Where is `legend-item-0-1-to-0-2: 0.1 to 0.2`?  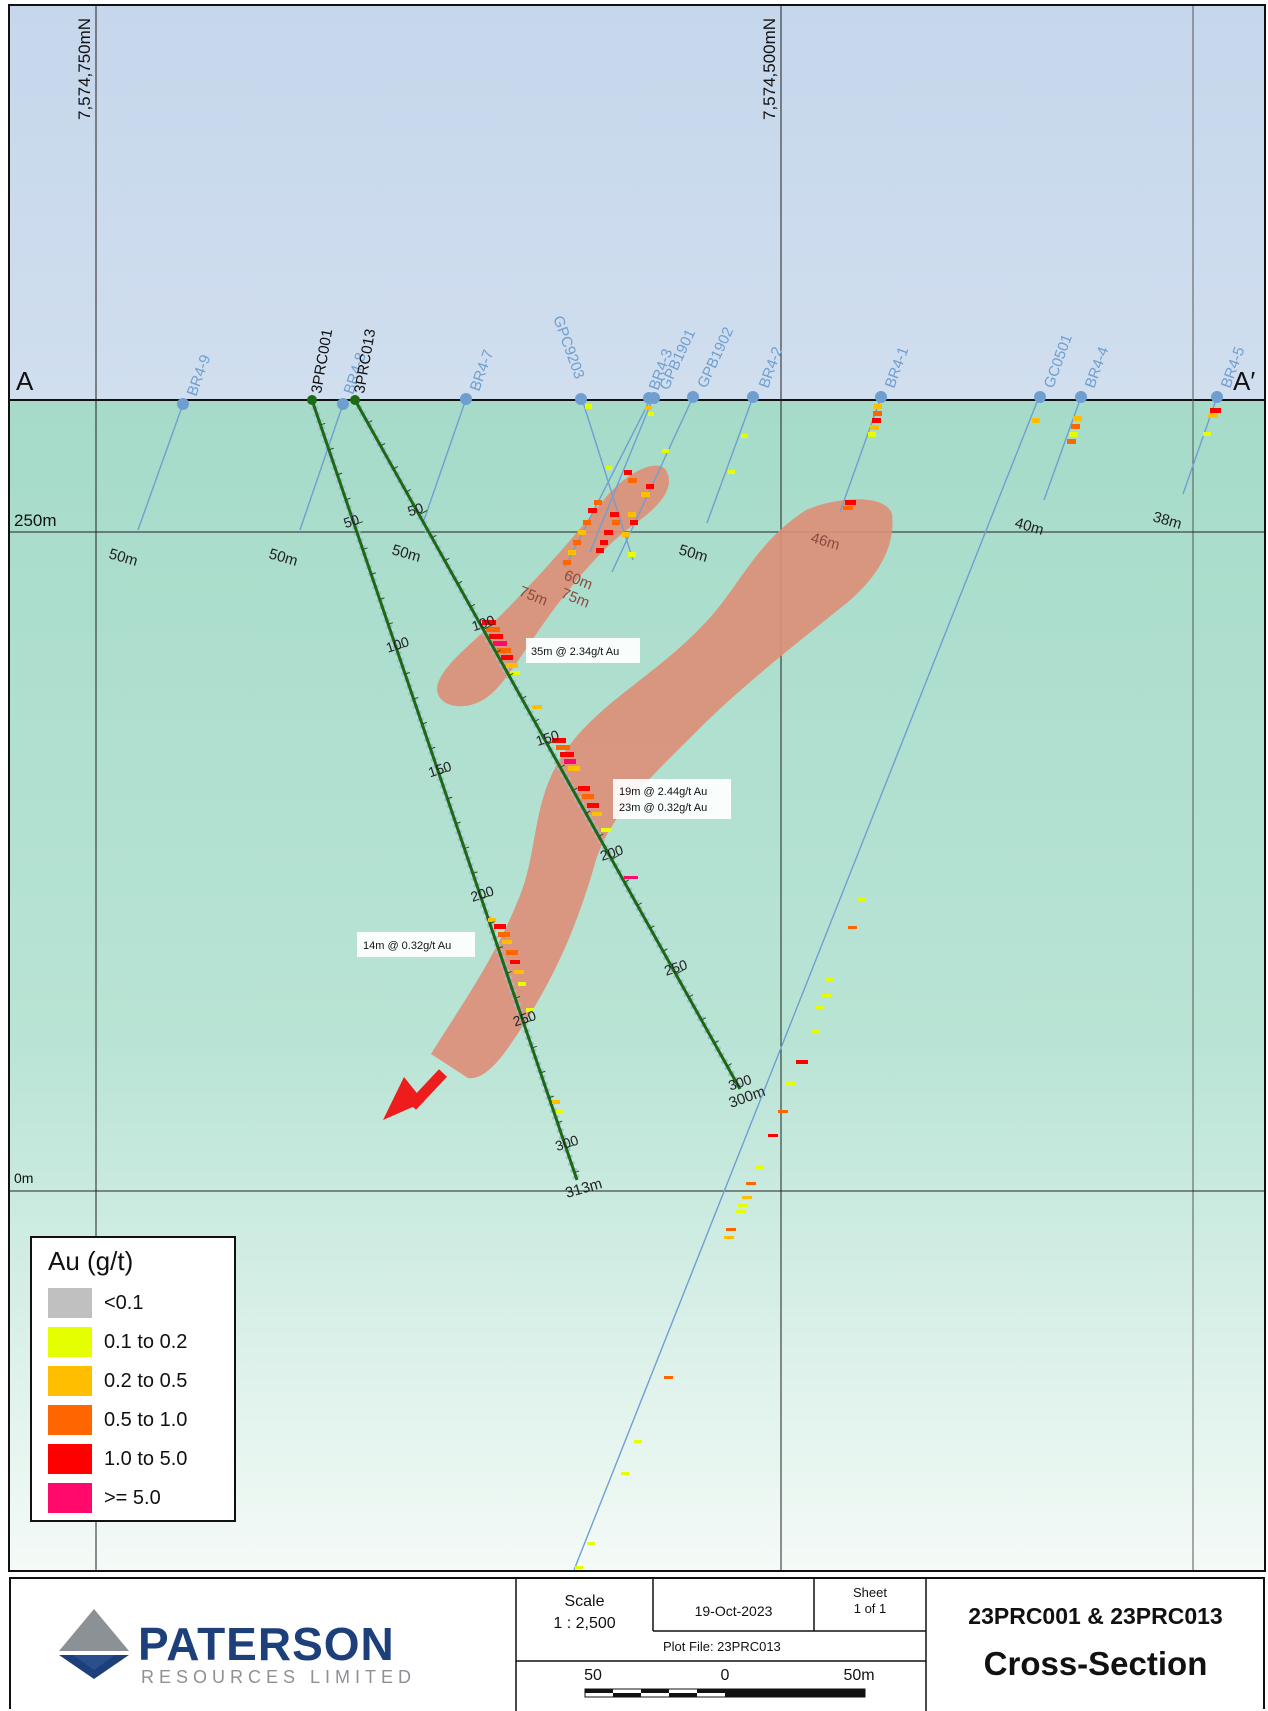 legend-item-0-1-to-0-2: 0.1 to 0.2 is located at coordinates (138, 1343).